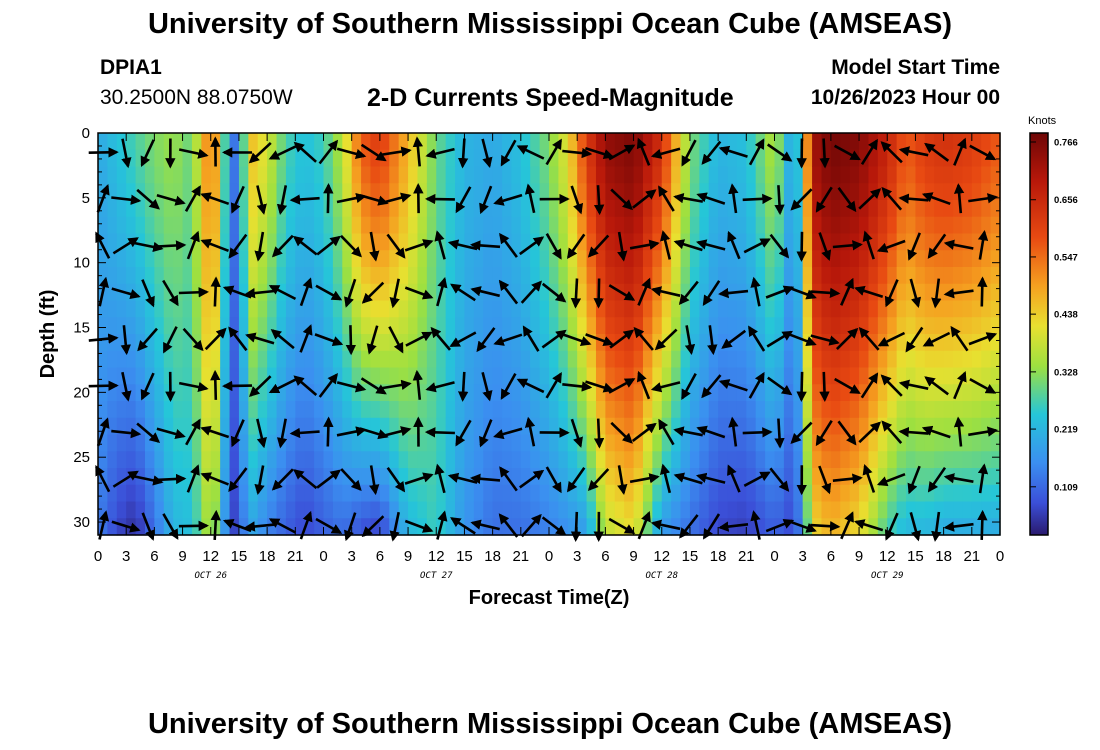  I want to click on x-tick-label: 15, so click(915, 556).